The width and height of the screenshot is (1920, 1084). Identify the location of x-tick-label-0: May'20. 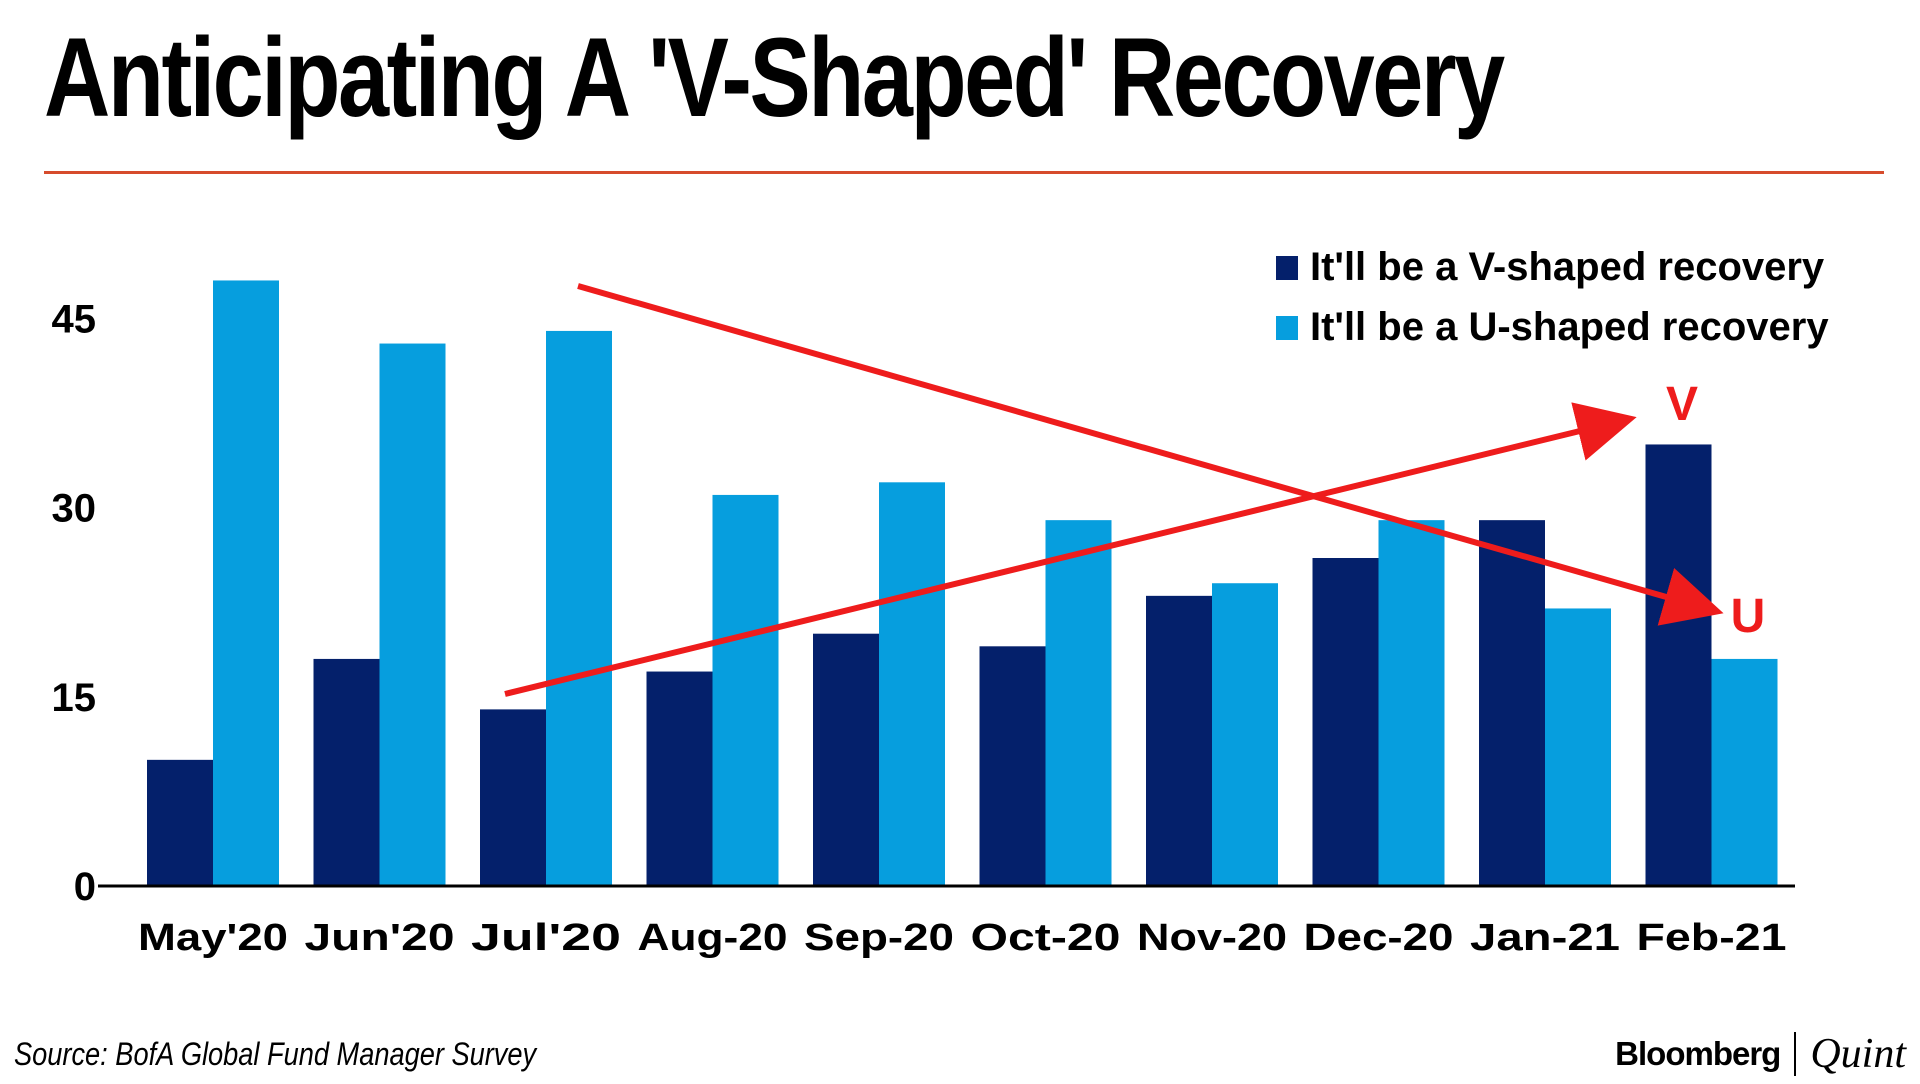
(213, 938).